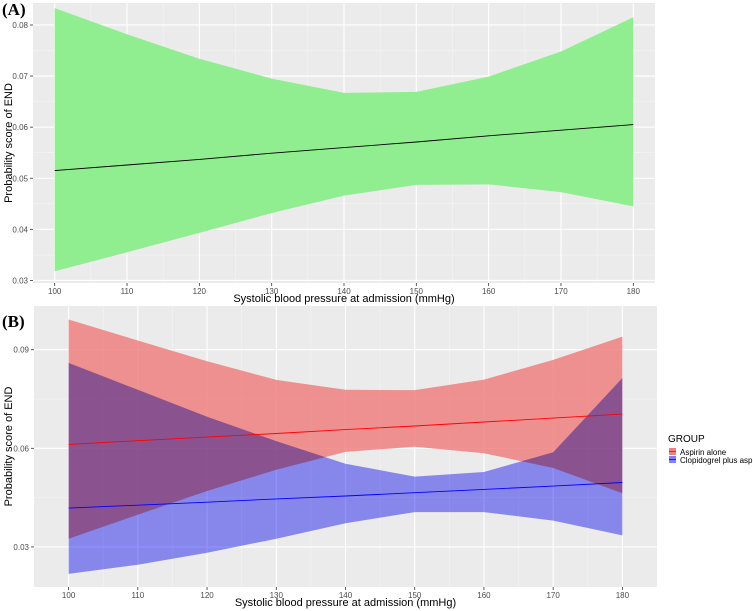  I want to click on y-tick-label: 0.09, so click(21, 350).